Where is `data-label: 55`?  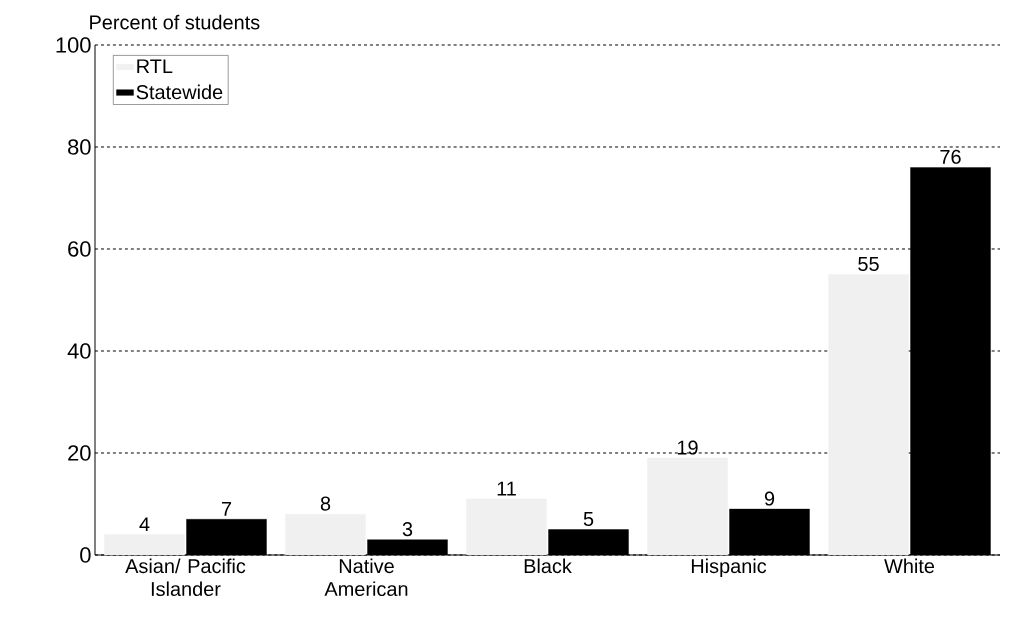
data-label: 55 is located at coordinates (868, 264).